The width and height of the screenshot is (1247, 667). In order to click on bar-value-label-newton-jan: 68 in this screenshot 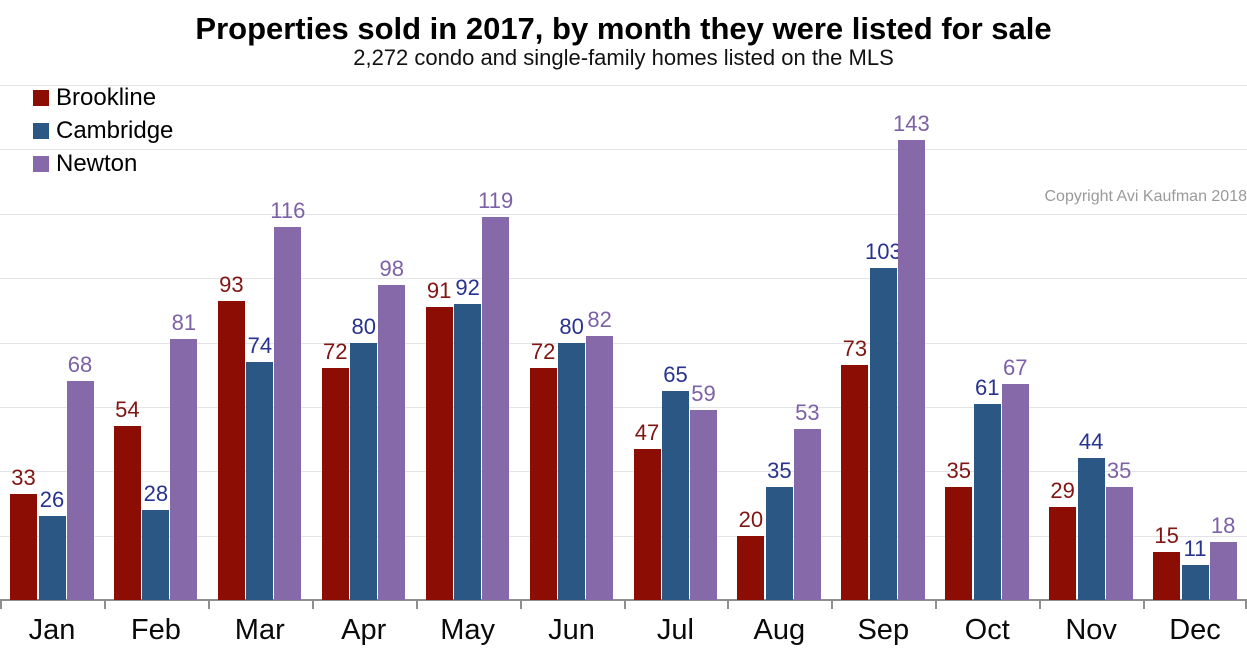, I will do `click(80, 365)`.